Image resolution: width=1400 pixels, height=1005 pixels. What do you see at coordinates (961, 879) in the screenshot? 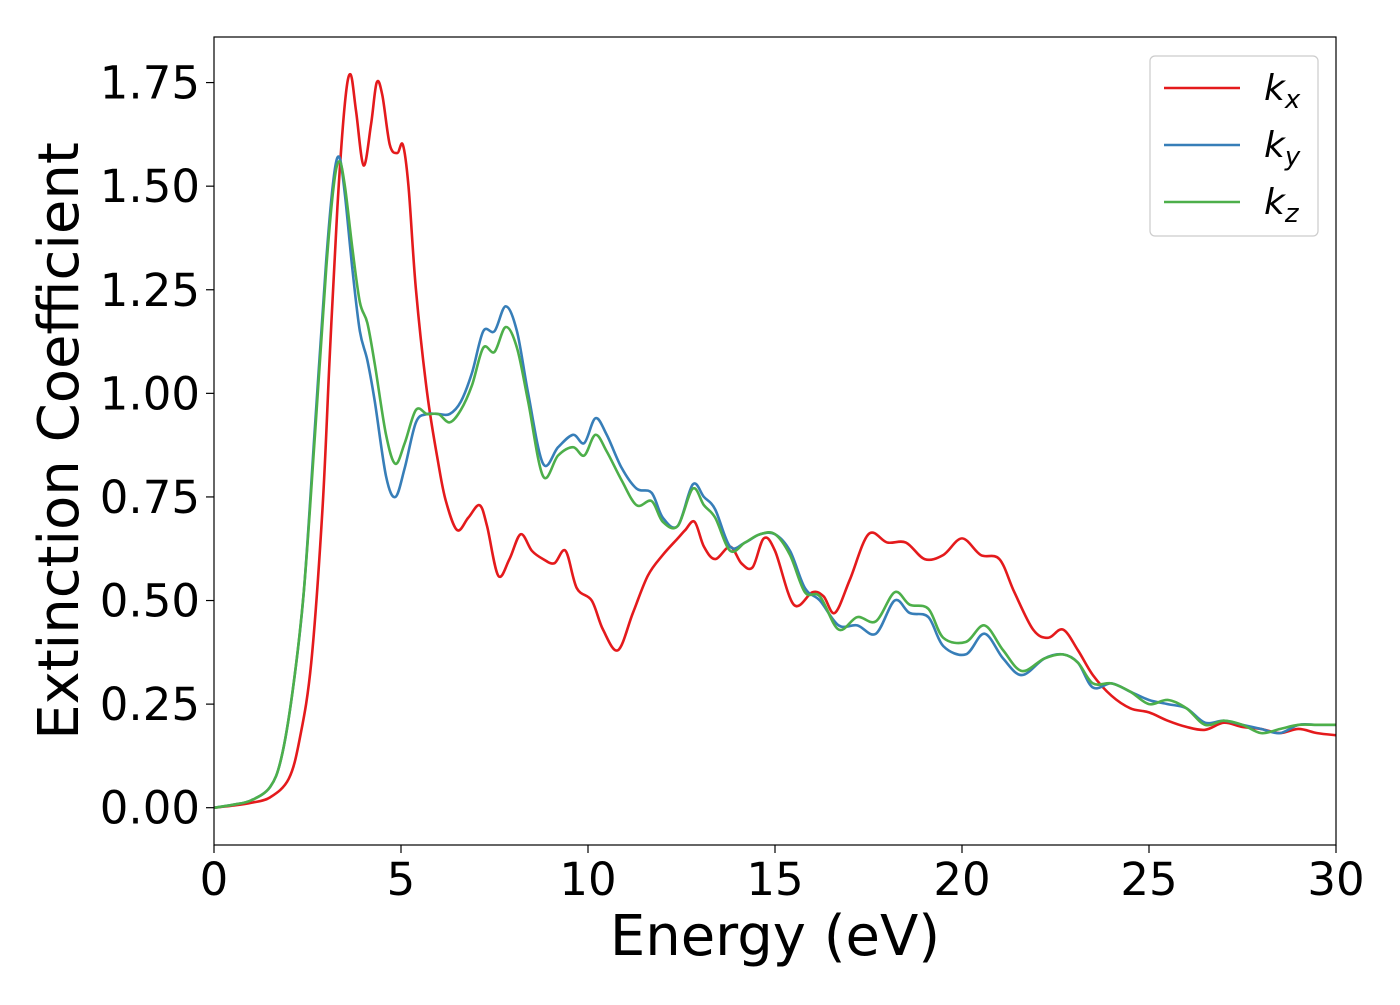
I see `x-tick-label: 20` at bounding box center [961, 879].